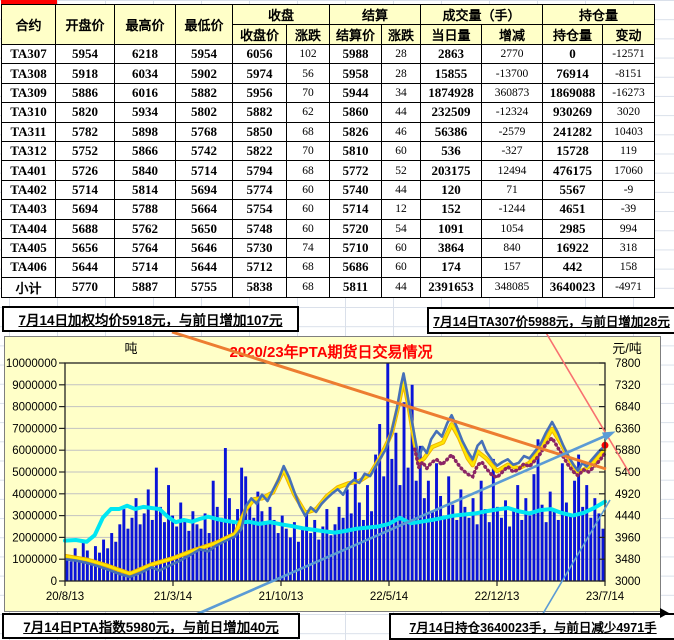 This screenshot has height=640, width=674. I want to click on value-cell: -9, so click(628, 190).